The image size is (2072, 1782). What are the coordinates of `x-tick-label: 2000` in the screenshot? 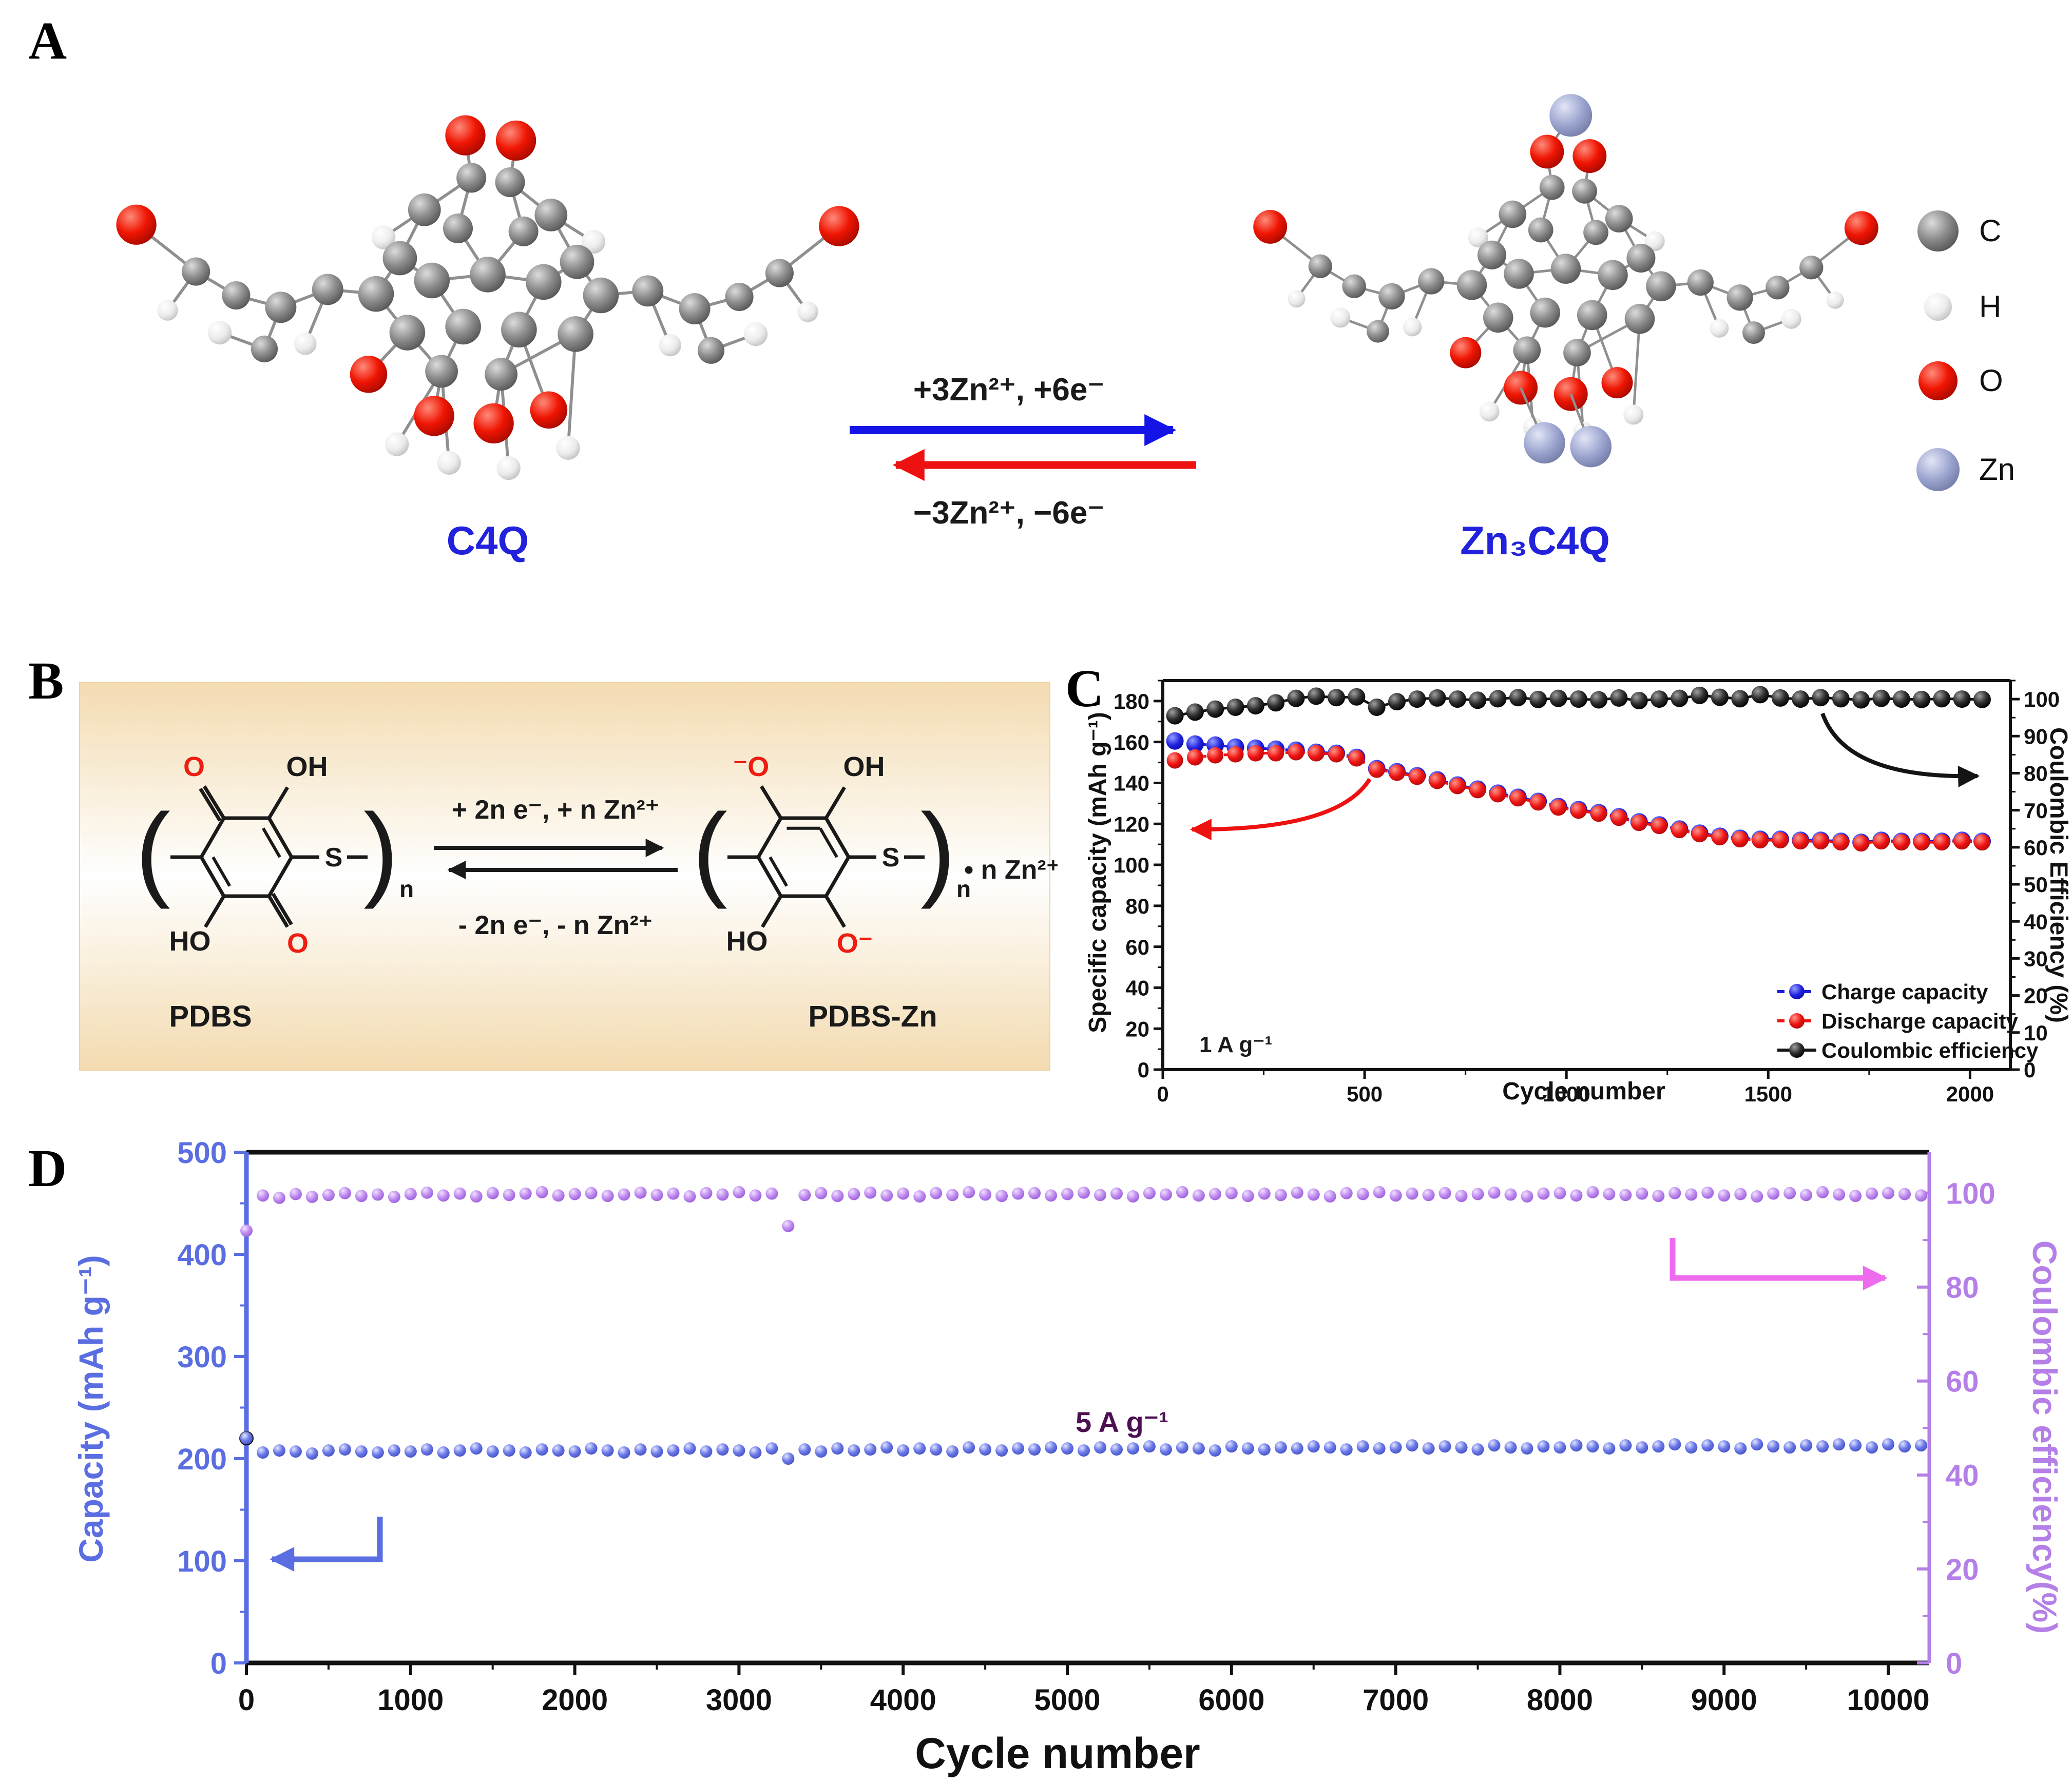 It's located at (575, 1700).